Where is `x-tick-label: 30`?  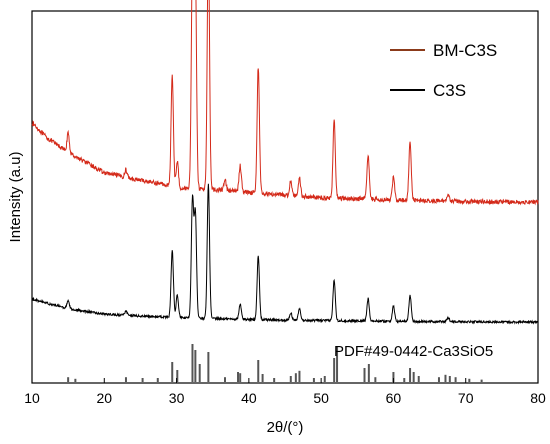 x-tick-label: 30 is located at coordinates (177, 398).